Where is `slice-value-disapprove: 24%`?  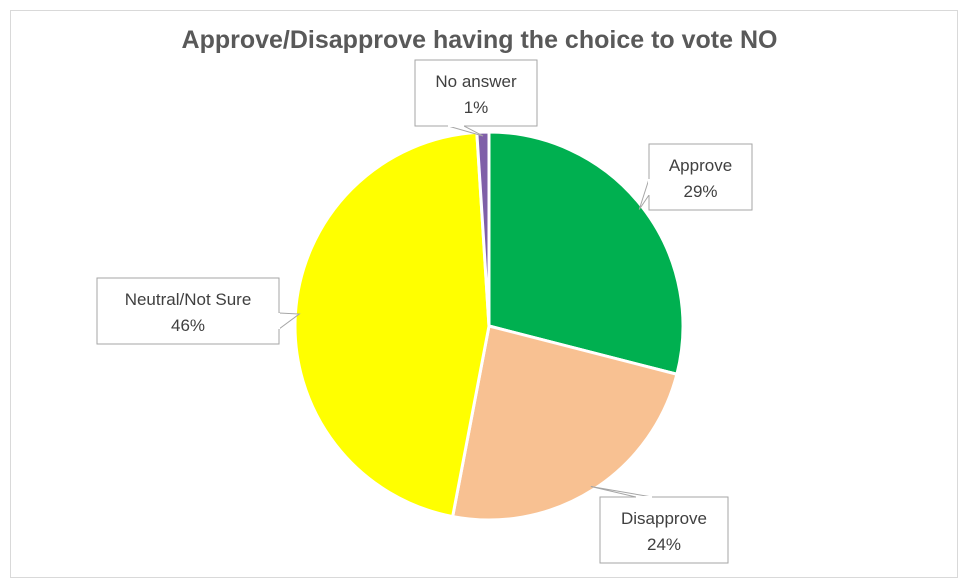
slice-value-disapprove: 24% is located at coordinates (664, 544).